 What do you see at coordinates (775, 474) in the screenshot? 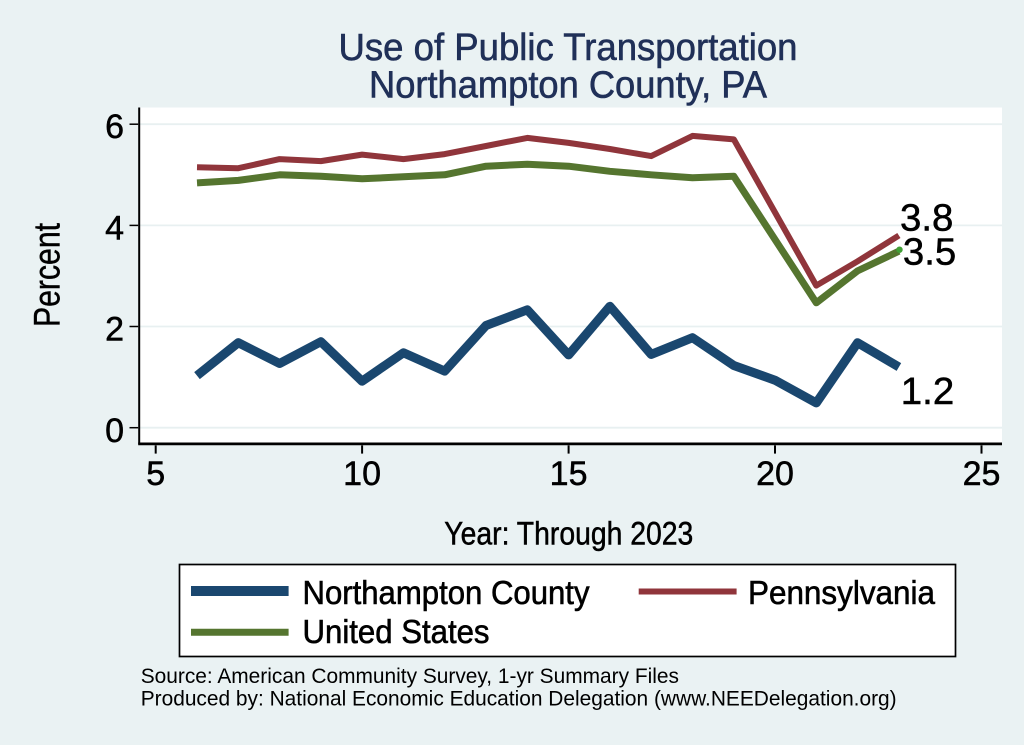
I see `svg-text: 20` at bounding box center [775, 474].